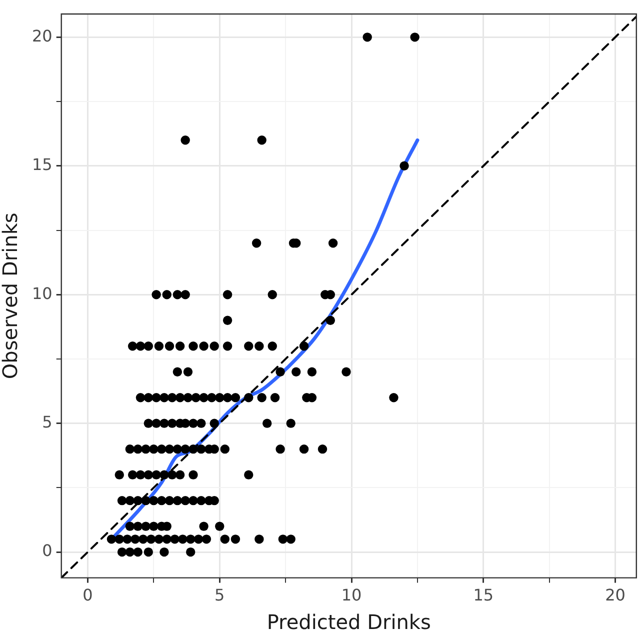 This screenshot has height=636, width=641. I want to click on x-tick-label: 20, so click(615, 595).